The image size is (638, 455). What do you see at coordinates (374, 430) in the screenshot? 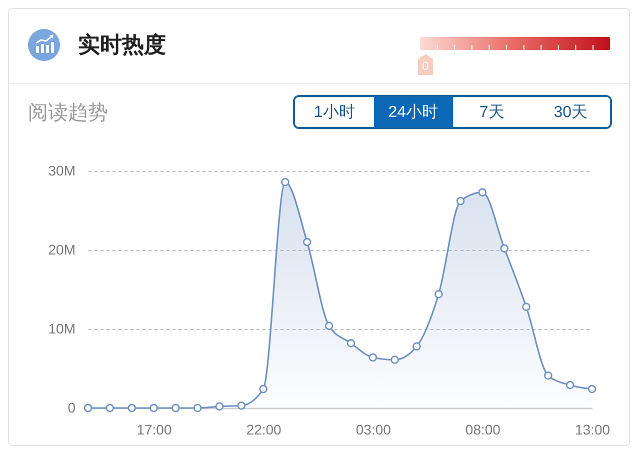
I see `x-tick-label: 03:00` at bounding box center [374, 430].